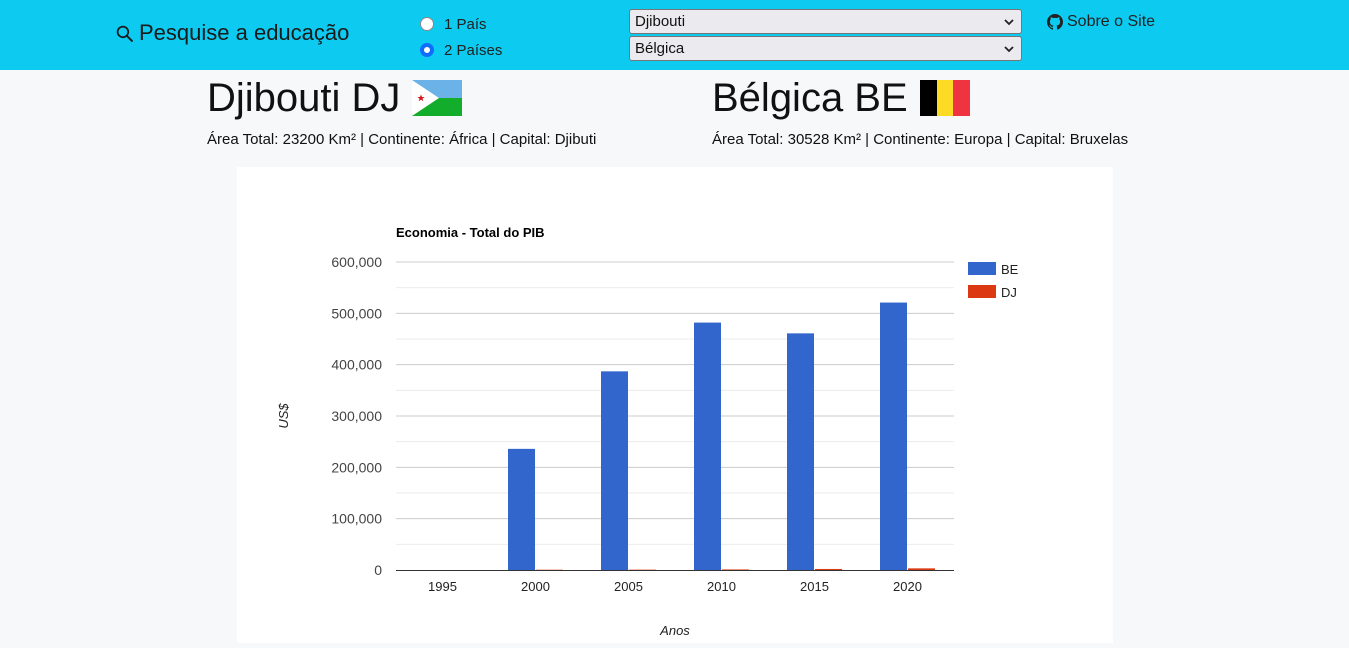 The height and width of the screenshot is (648, 1349). Describe the element at coordinates (1010, 269) in the screenshot. I see `legend-label-be: BE` at that location.